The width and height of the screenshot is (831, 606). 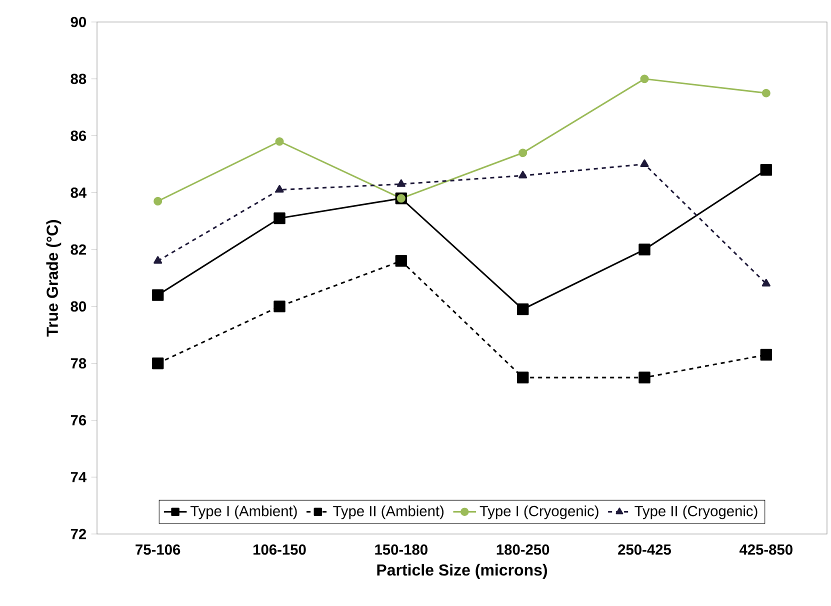 What do you see at coordinates (243, 513) in the screenshot?
I see `legend-label: Type I (Ambient)` at bounding box center [243, 513].